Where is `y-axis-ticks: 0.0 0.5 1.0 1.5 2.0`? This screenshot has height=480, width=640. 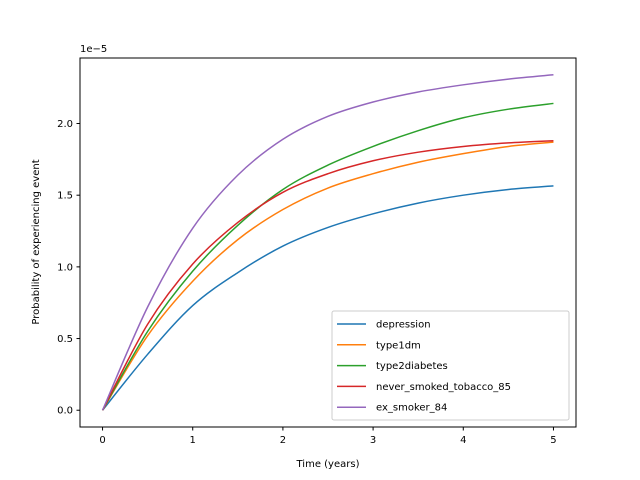
y-axis-ticks: 0.0 0.5 1.0 1.5 2.0 is located at coordinates (68, 268).